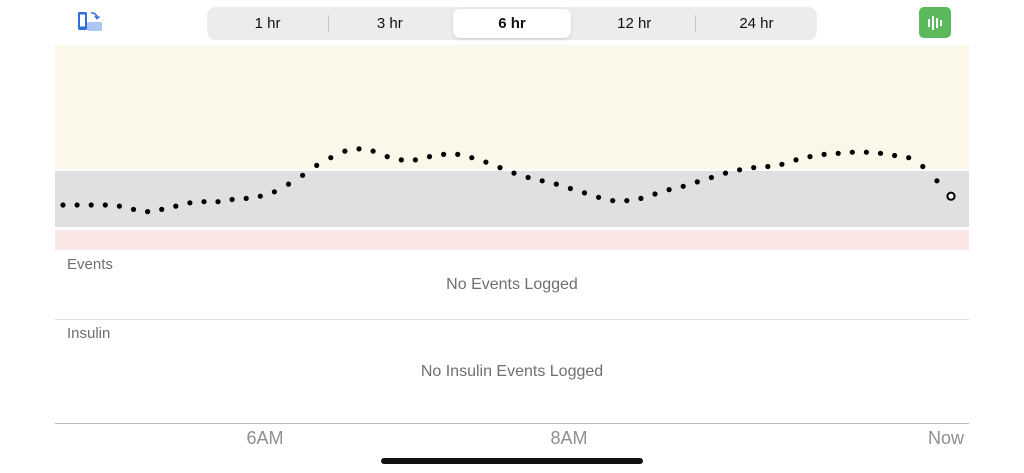 Image resolution: width=1024 pixels, height=473 pixels. Describe the element at coordinates (267, 23) in the screenshot. I see `range-option-1hr: 1 hr` at that location.